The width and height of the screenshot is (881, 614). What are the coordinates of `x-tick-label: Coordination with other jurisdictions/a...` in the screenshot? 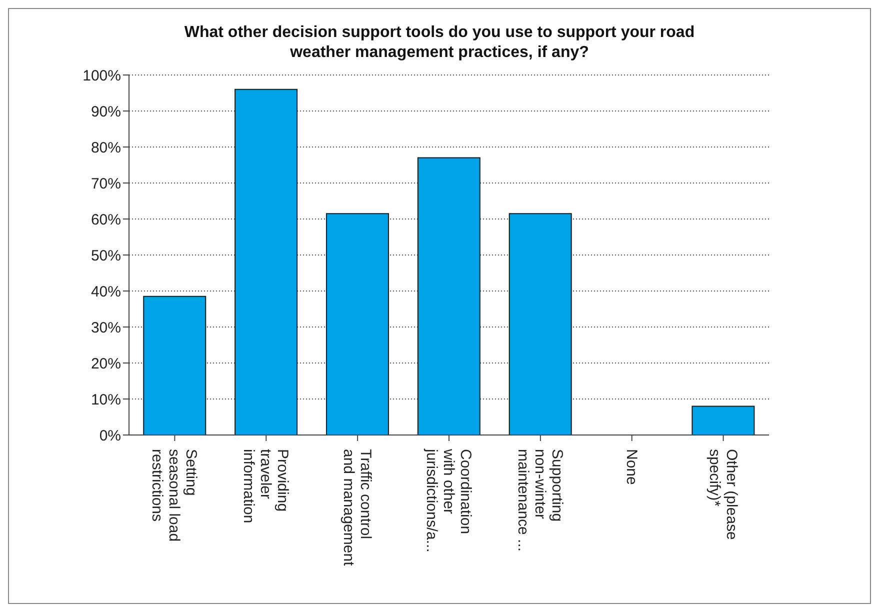 It's located at (448, 500).